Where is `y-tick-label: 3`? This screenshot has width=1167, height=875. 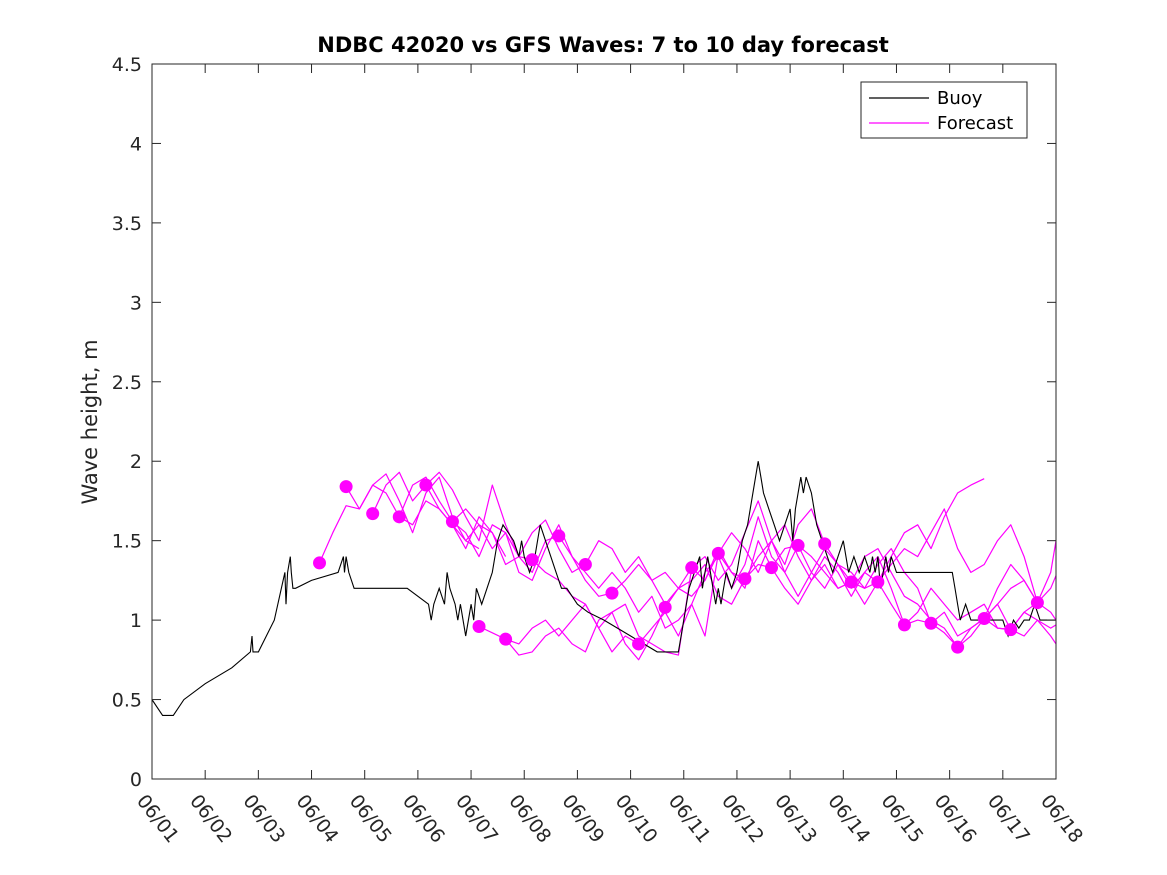
y-tick-label: 3 is located at coordinates (136, 303).